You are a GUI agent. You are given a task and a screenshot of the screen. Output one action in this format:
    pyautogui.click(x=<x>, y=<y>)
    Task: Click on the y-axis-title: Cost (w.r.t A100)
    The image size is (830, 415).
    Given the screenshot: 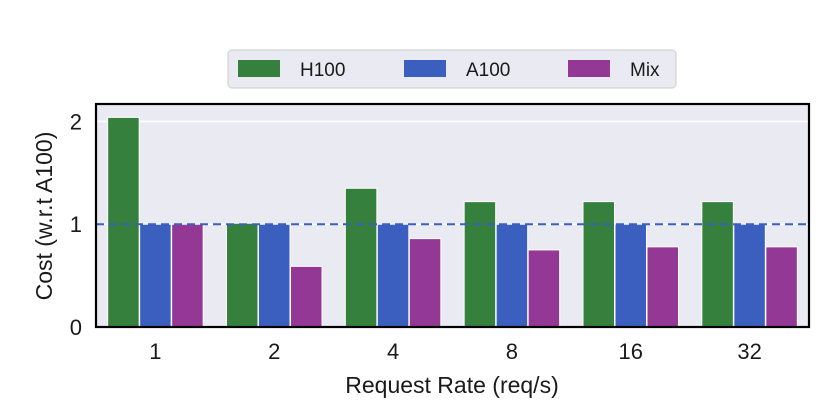 What is the action you would take?
    pyautogui.click(x=44, y=216)
    